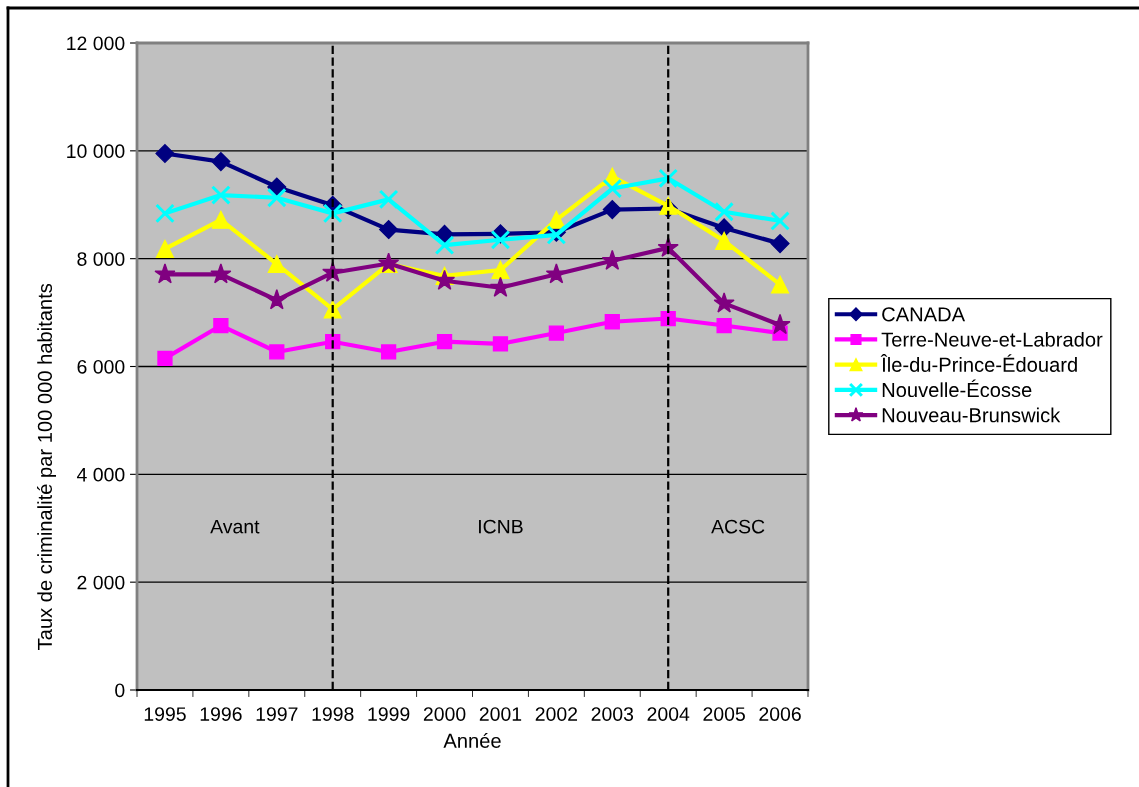 Image resolution: width=1139 pixels, height=787 pixels. What do you see at coordinates (444, 714) in the screenshot?
I see `x-tick-label: 2000` at bounding box center [444, 714].